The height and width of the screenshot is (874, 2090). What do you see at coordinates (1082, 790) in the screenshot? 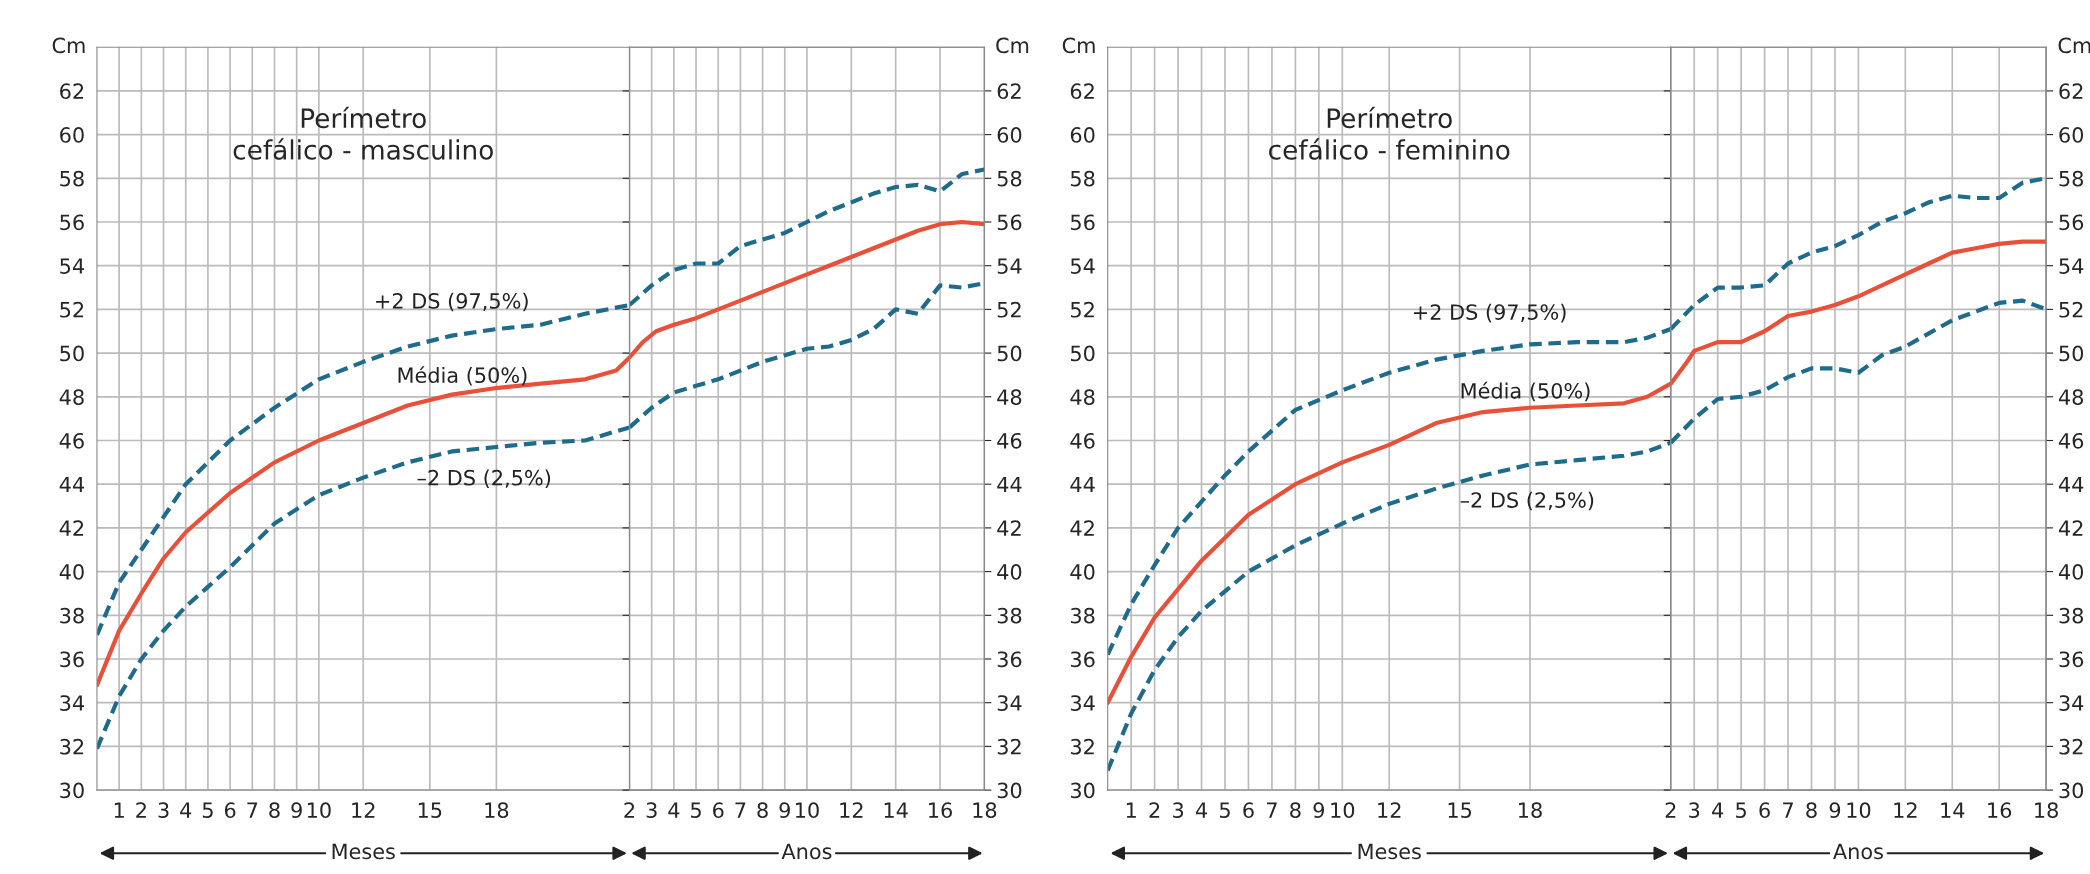
I see `y-tick-label: 30` at bounding box center [1082, 790].